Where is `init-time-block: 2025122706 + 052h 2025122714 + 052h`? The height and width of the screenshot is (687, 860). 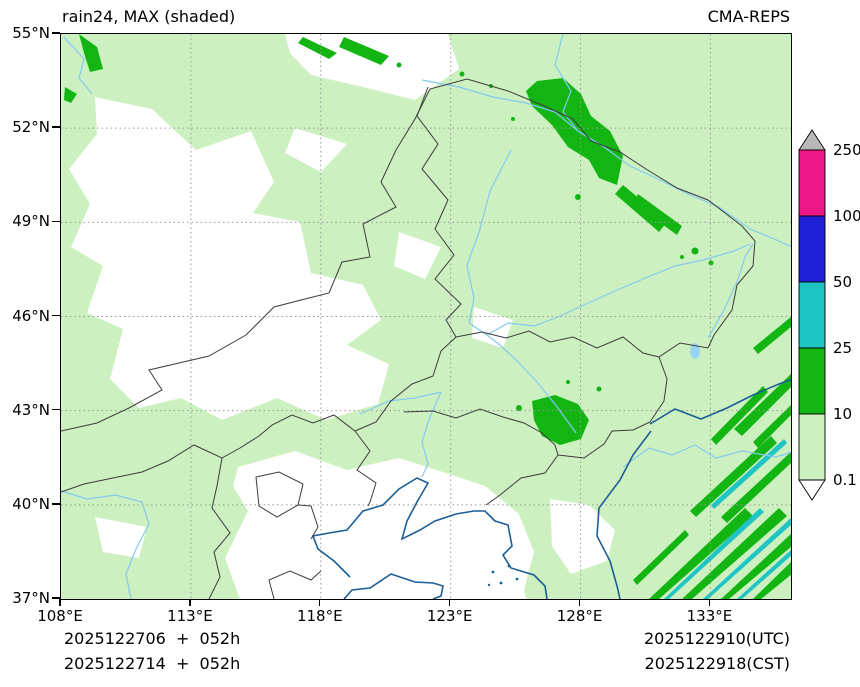 init-time-block: 2025122706 + 052h 2025122714 + 052h is located at coordinates (152, 651).